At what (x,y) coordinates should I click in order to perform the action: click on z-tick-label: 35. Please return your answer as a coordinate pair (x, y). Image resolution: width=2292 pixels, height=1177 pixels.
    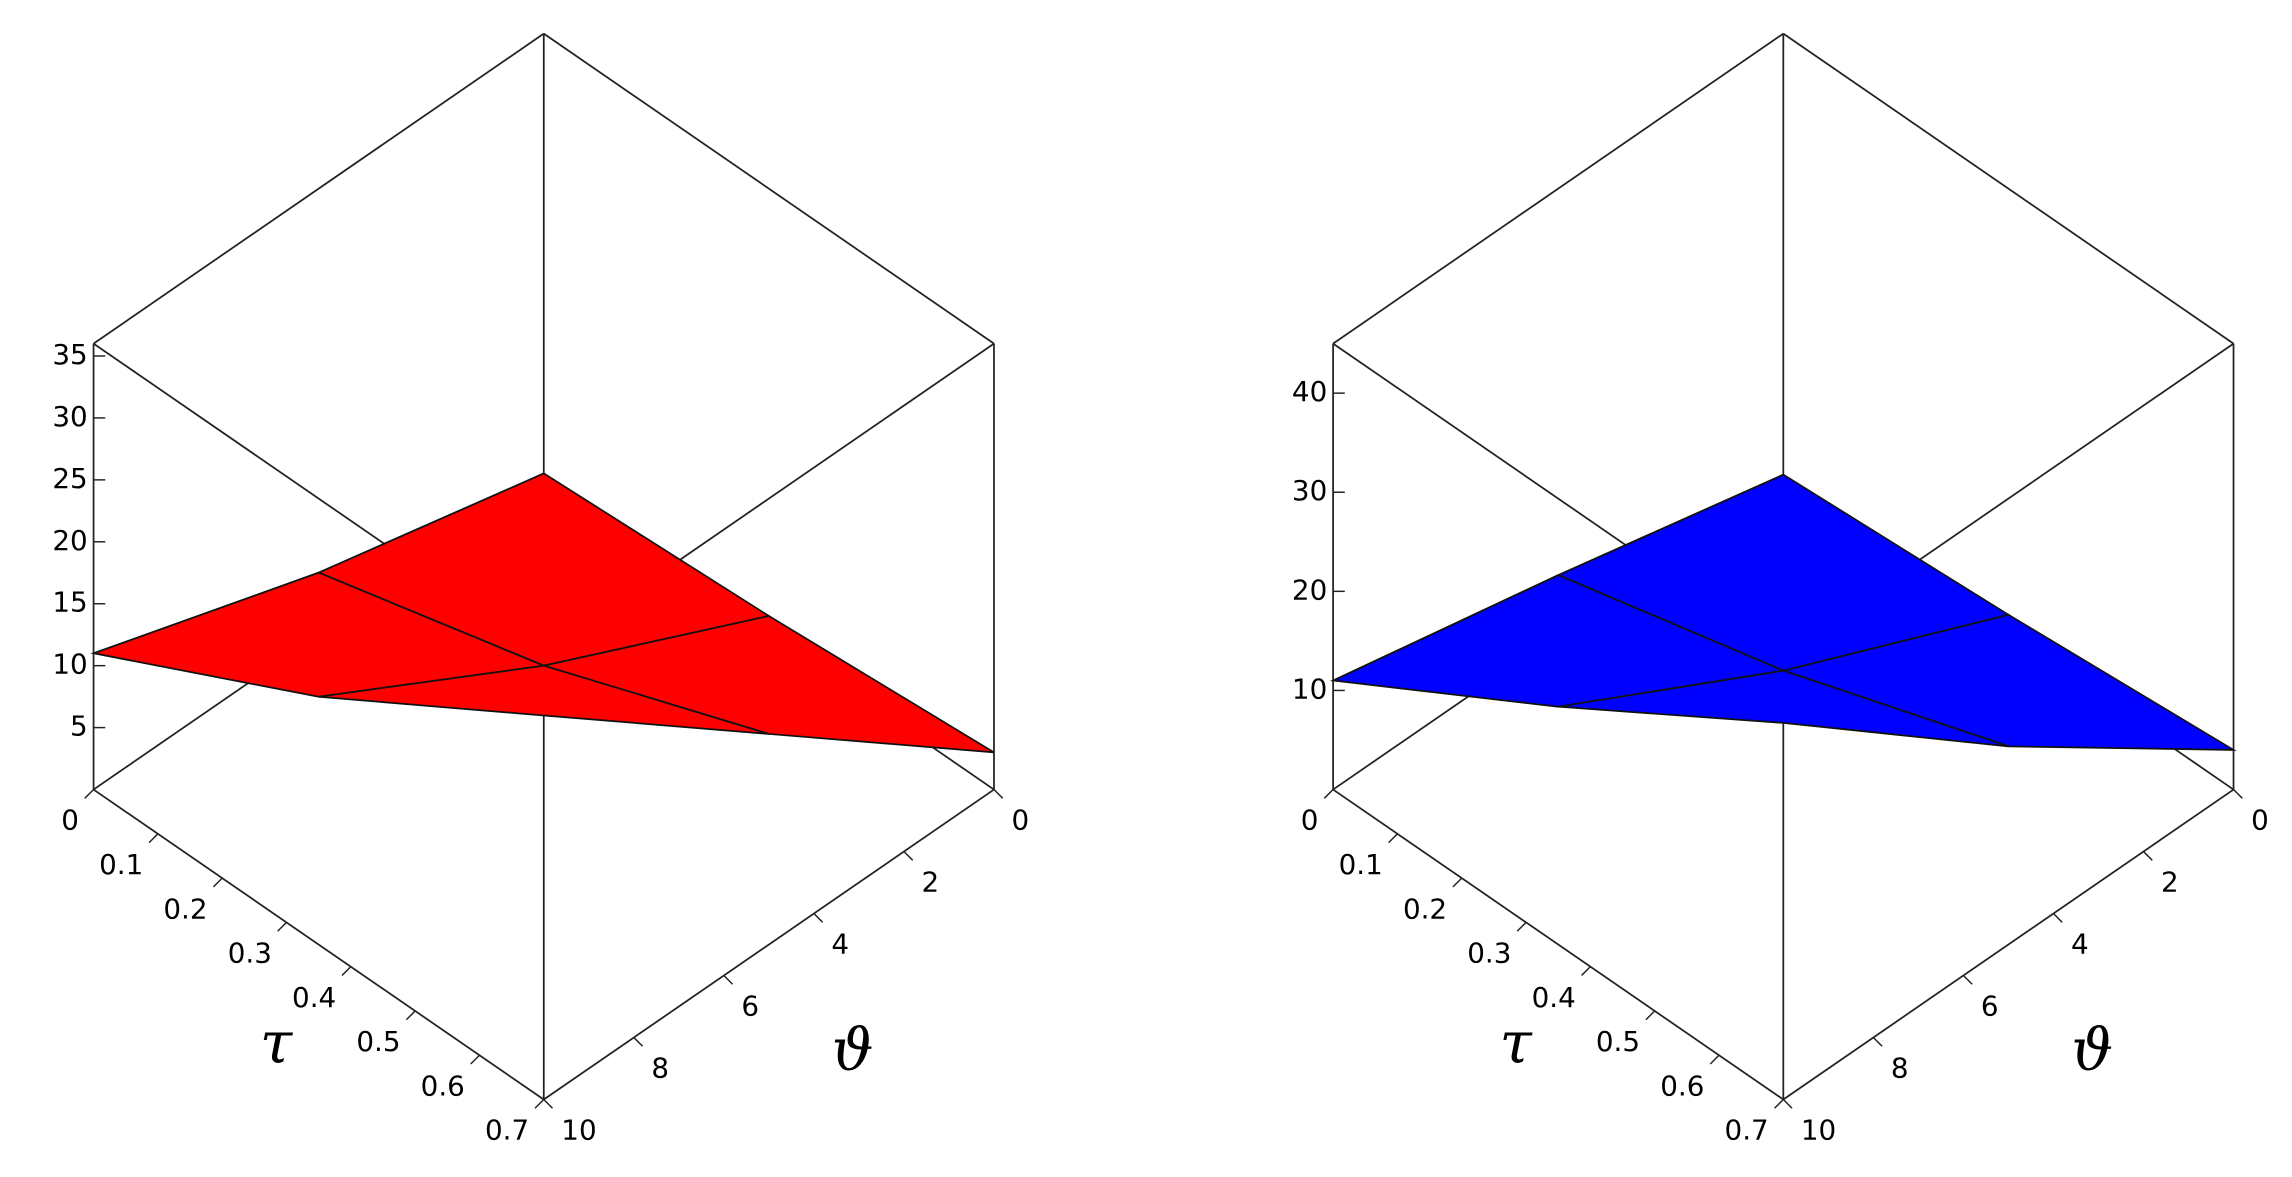
    Looking at the image, I should click on (69, 354).